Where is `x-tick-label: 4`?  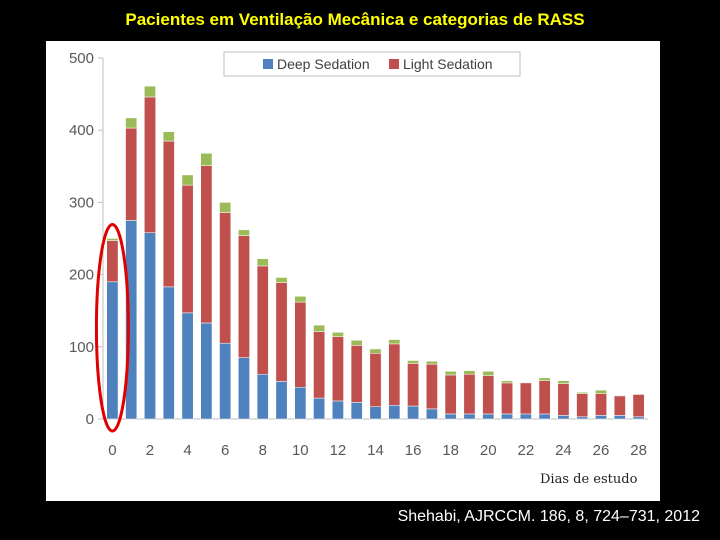 x-tick-label: 4 is located at coordinates (187, 450).